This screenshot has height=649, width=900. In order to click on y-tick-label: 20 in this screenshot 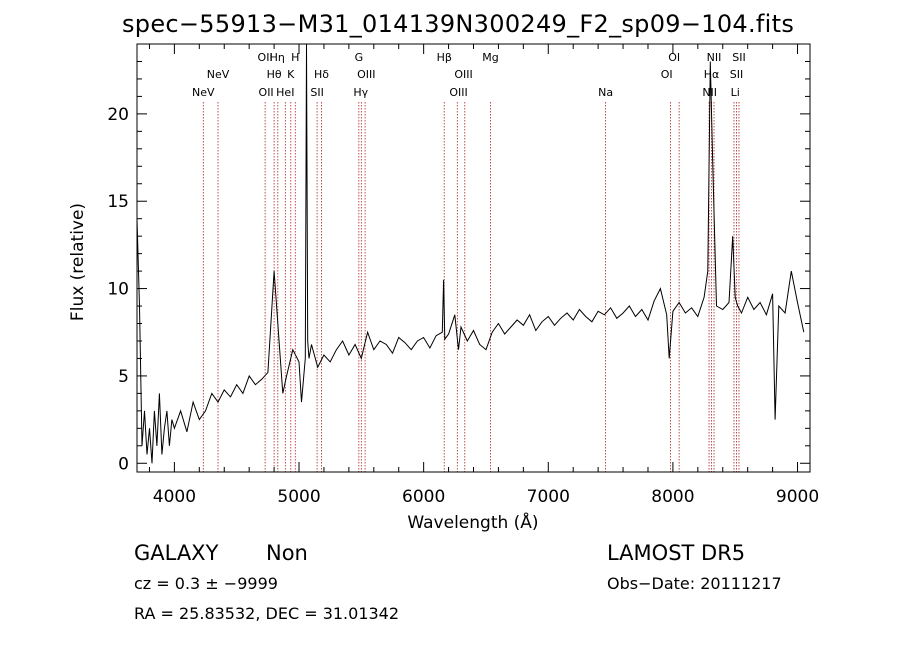, I will do `click(118, 115)`.